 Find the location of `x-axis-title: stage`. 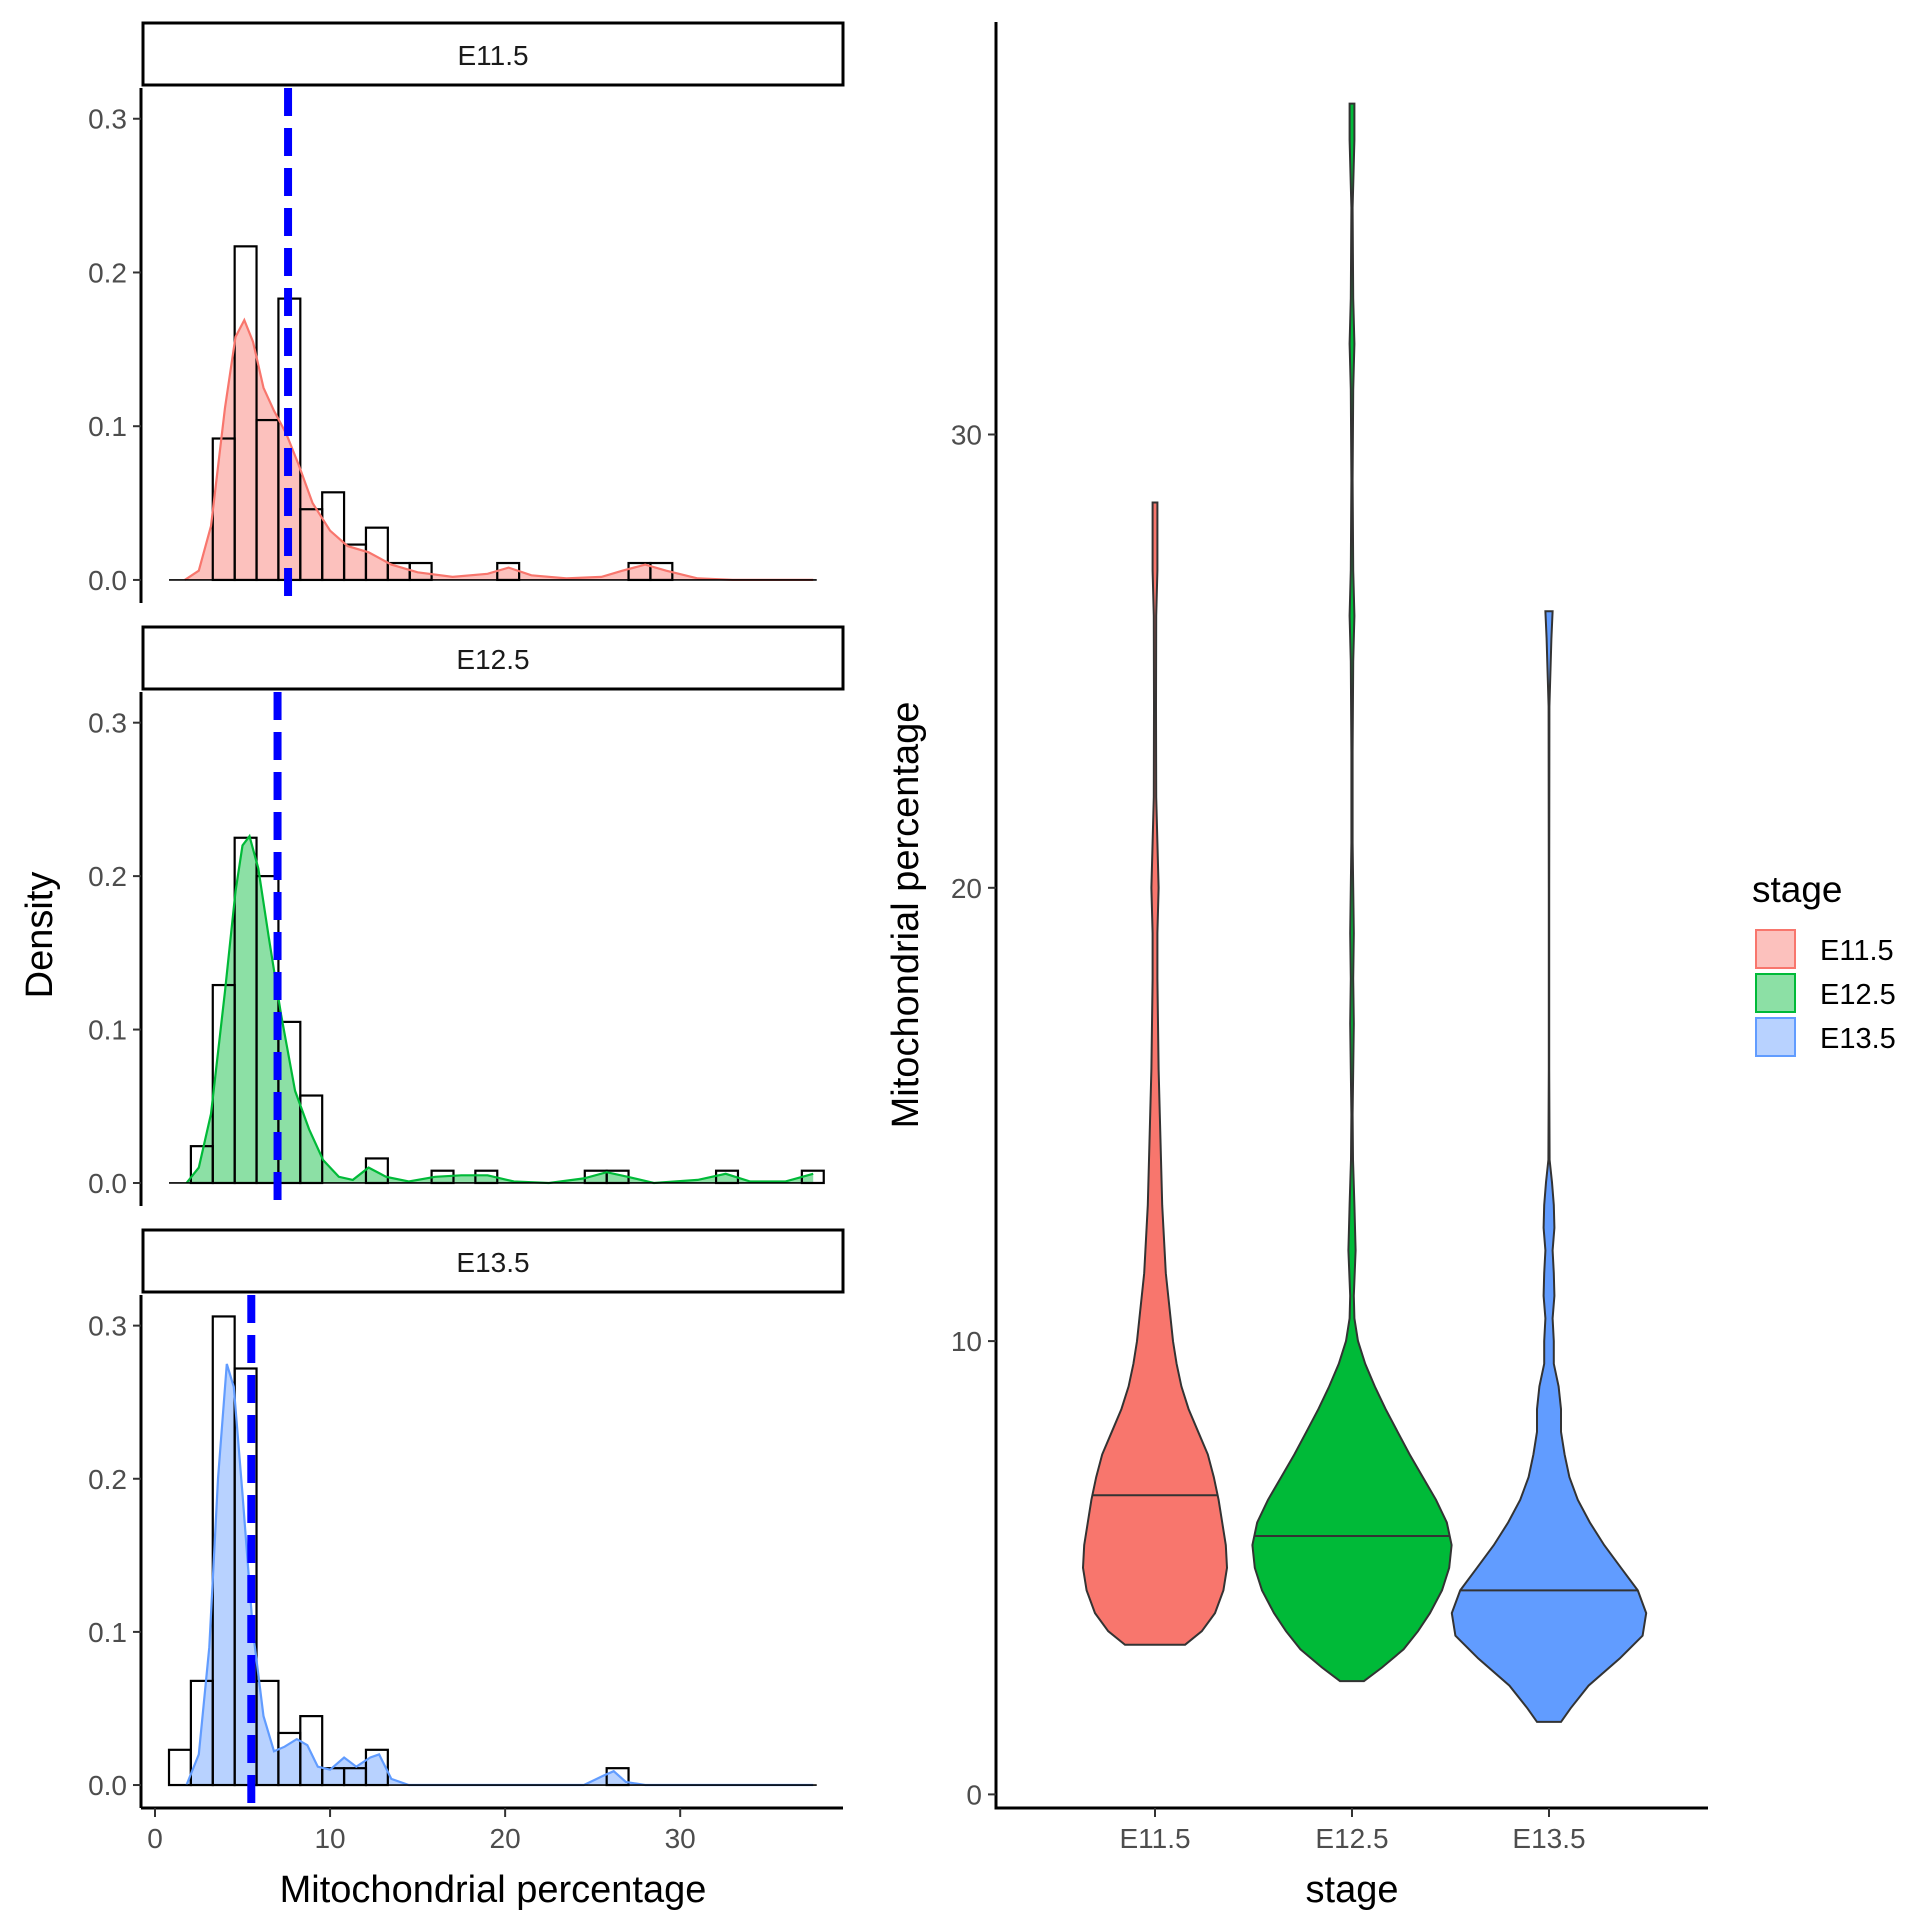

x-axis-title: stage is located at coordinates (1352, 1890).